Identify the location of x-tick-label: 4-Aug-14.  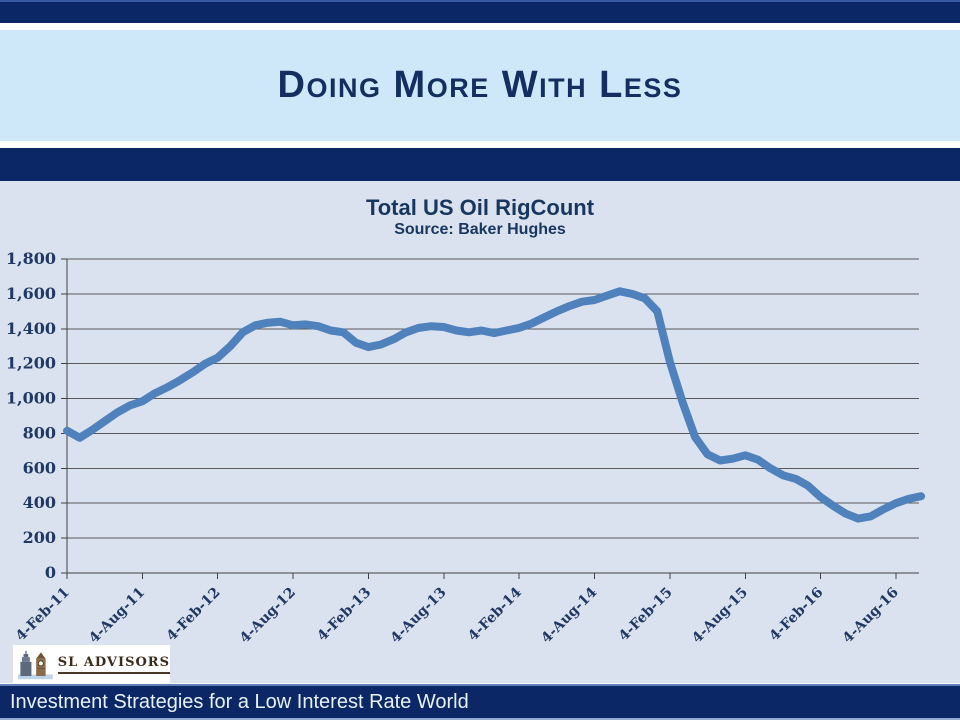
(569, 615).